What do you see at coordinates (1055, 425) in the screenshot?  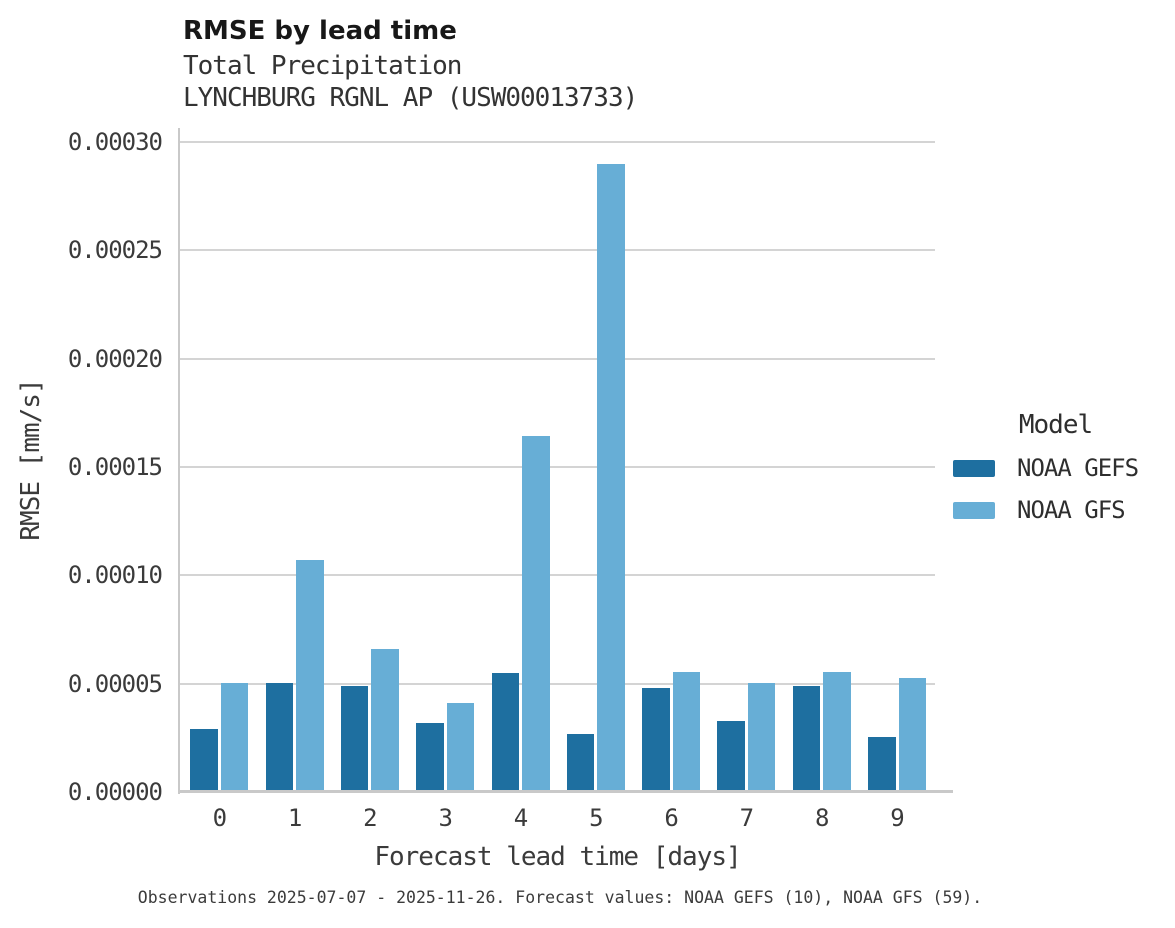 I see `legend-title: Model` at bounding box center [1055, 425].